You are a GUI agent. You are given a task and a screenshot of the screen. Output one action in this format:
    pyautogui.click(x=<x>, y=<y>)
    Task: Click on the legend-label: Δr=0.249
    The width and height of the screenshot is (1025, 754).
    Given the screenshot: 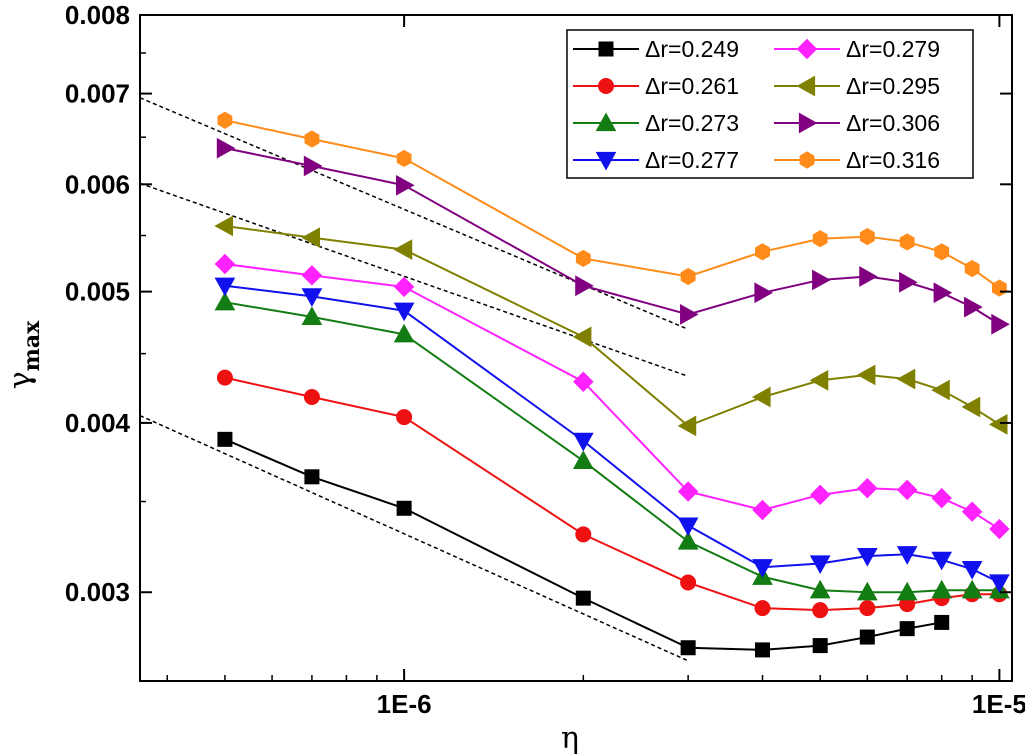 What is the action you would take?
    pyautogui.click(x=692, y=49)
    